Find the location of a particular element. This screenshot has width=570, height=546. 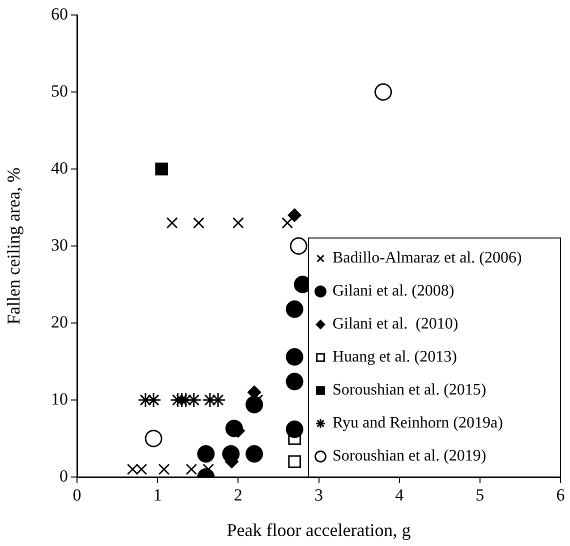

legend-label: Gilani et al. (2008) is located at coordinates (393, 291).